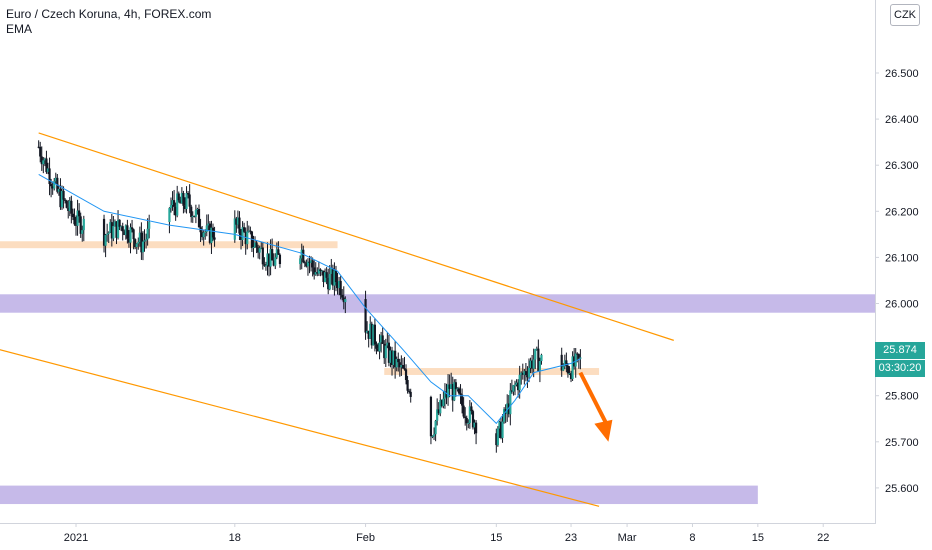 This screenshot has height=550, width=932. What do you see at coordinates (19, 29) in the screenshot?
I see `indicator-label: EMA` at bounding box center [19, 29].